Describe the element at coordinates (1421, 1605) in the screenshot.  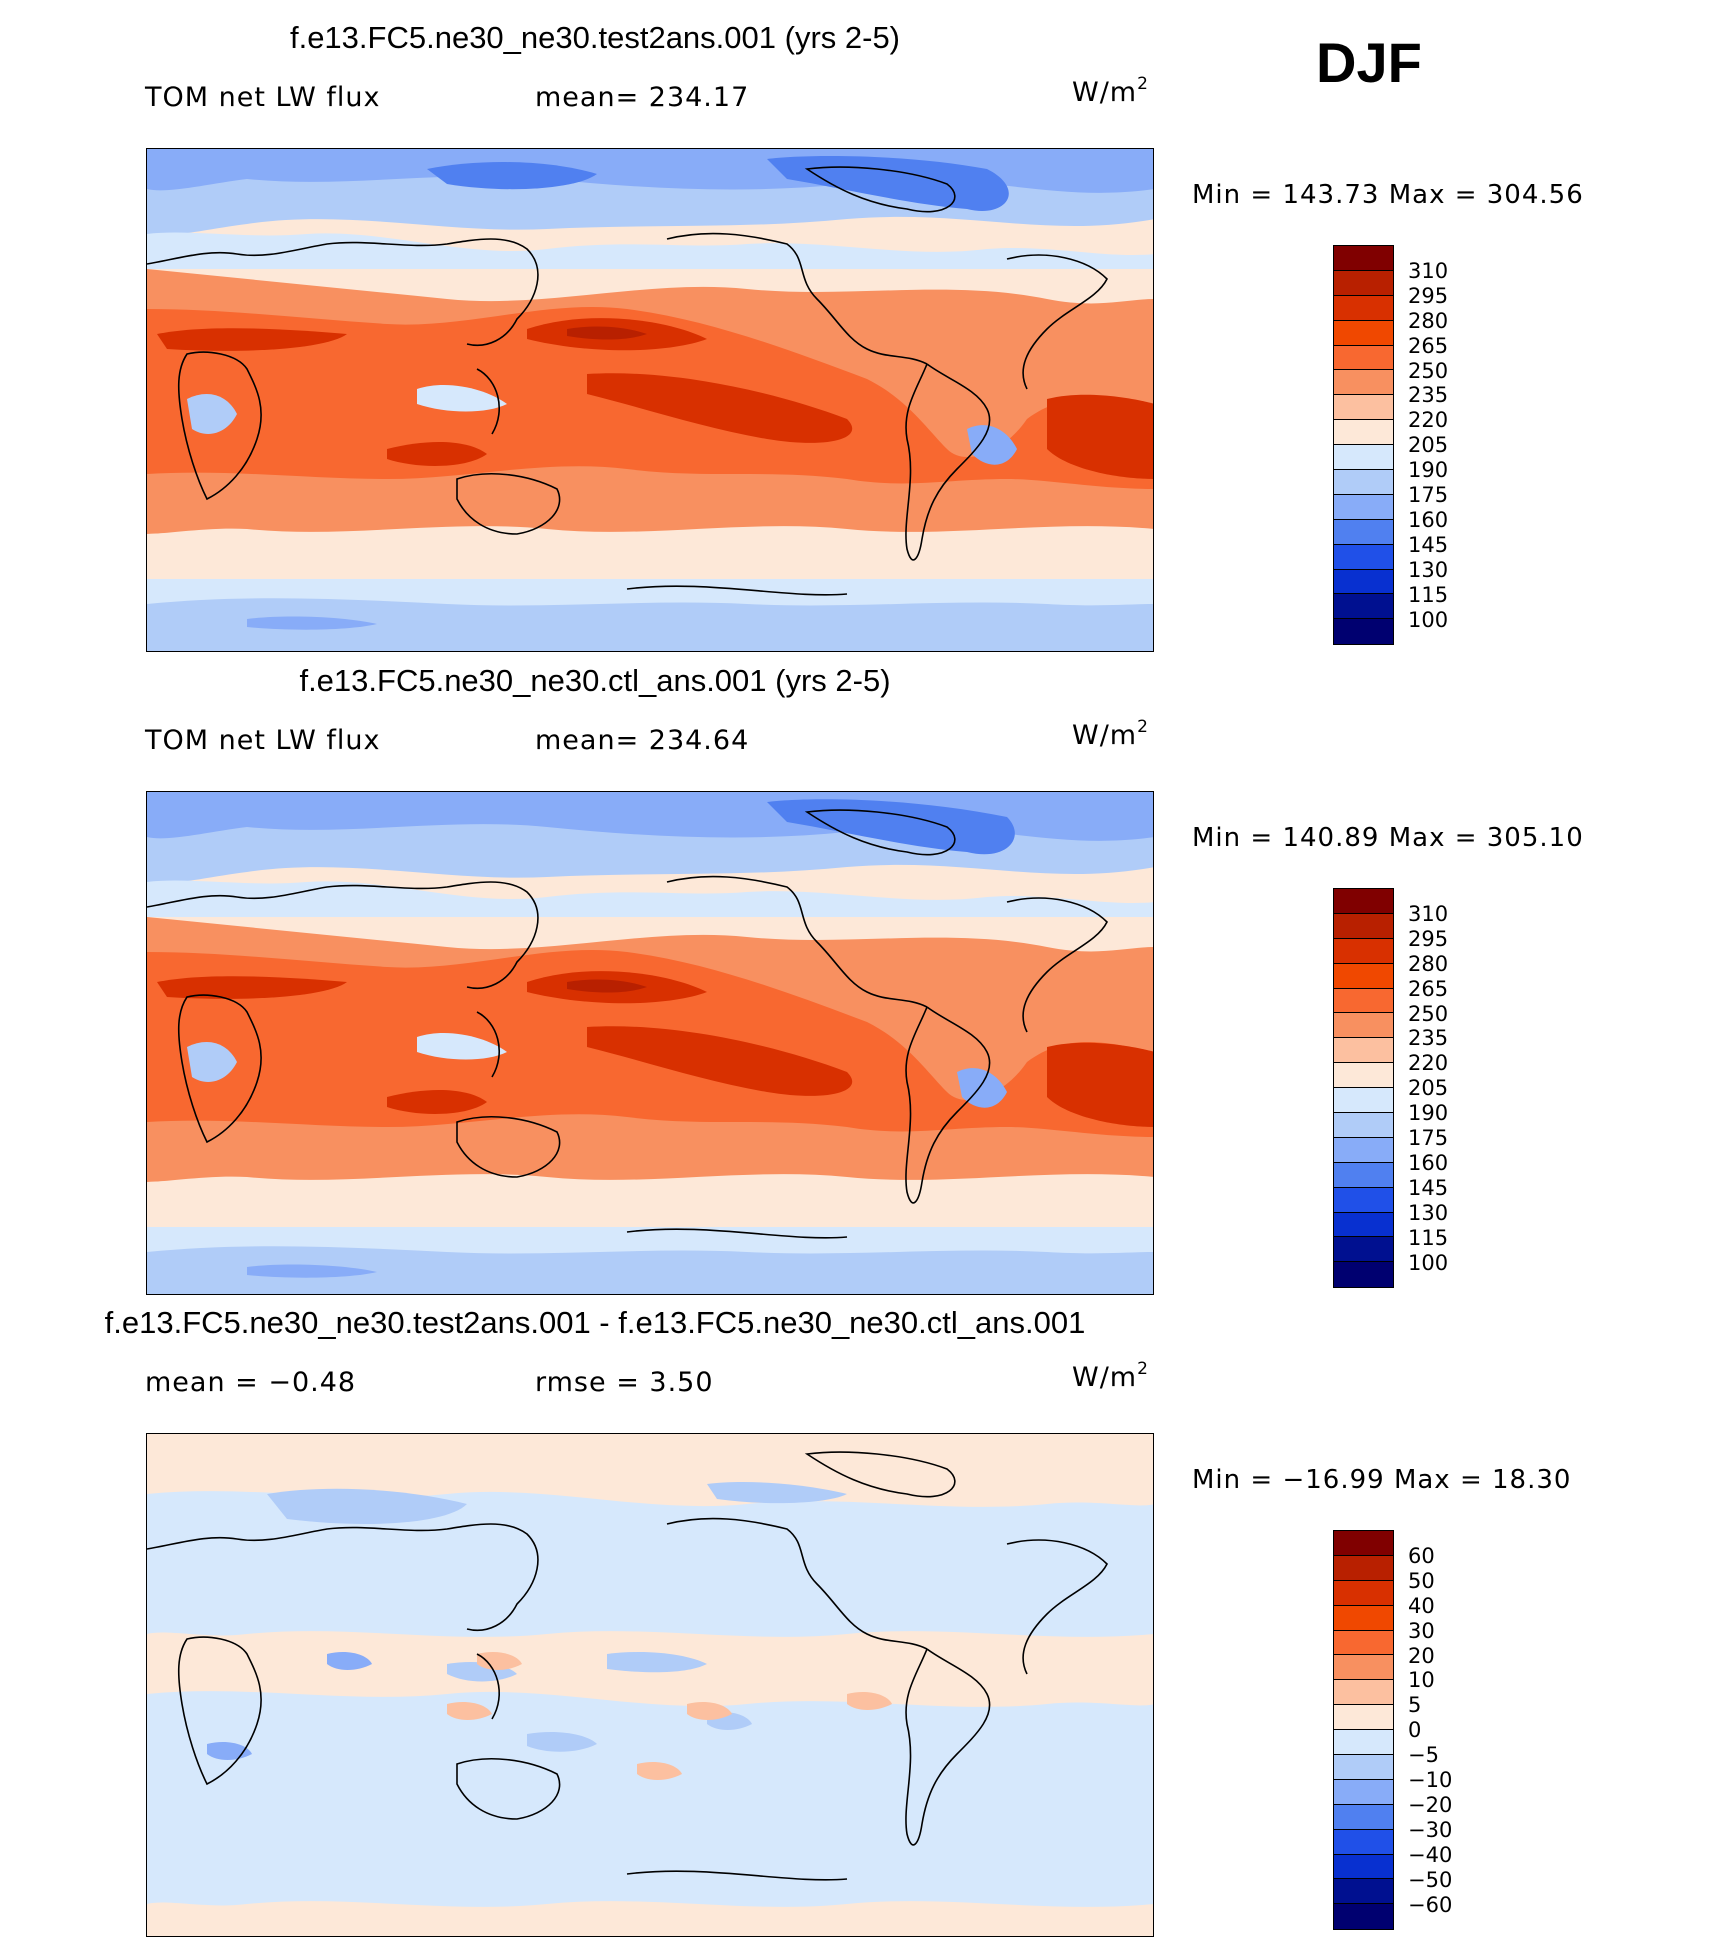
I see `colorbar-tick-label: 40` at that location.